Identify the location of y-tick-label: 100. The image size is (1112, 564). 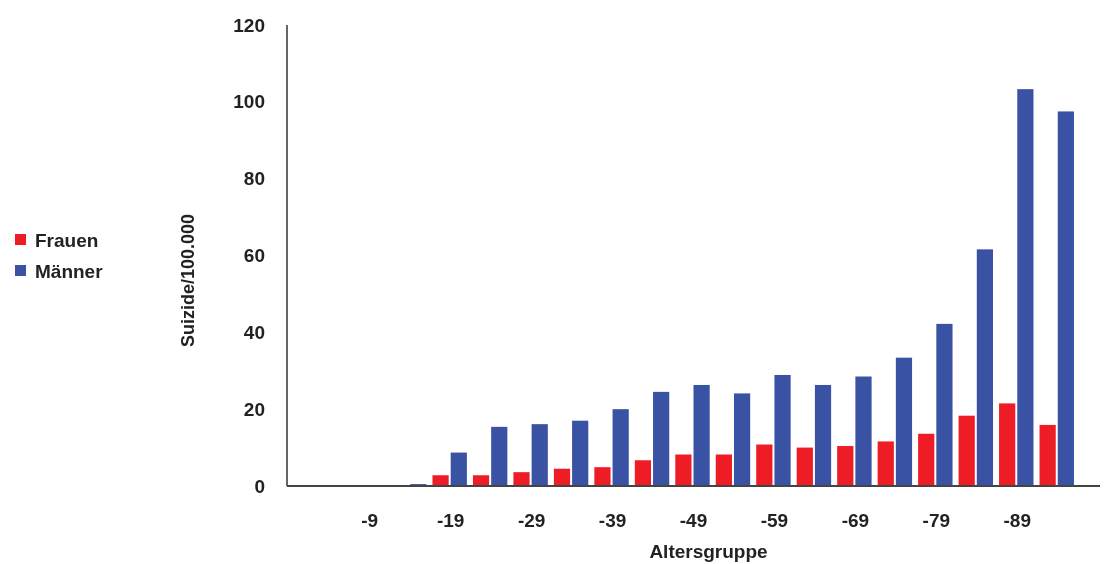
(249, 102).